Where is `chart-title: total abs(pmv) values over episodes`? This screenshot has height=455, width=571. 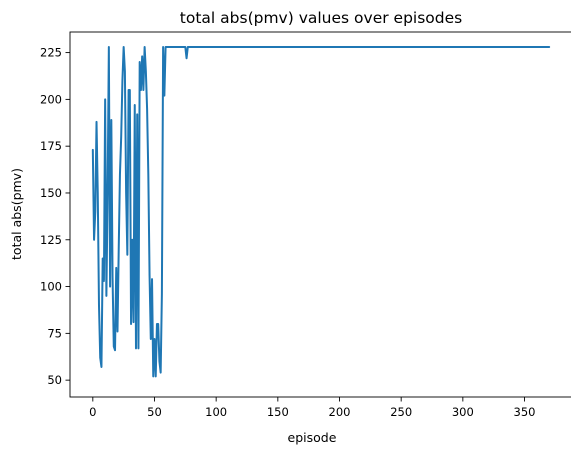
chart-title: total abs(pmv) values over episodes is located at coordinates (321, 18).